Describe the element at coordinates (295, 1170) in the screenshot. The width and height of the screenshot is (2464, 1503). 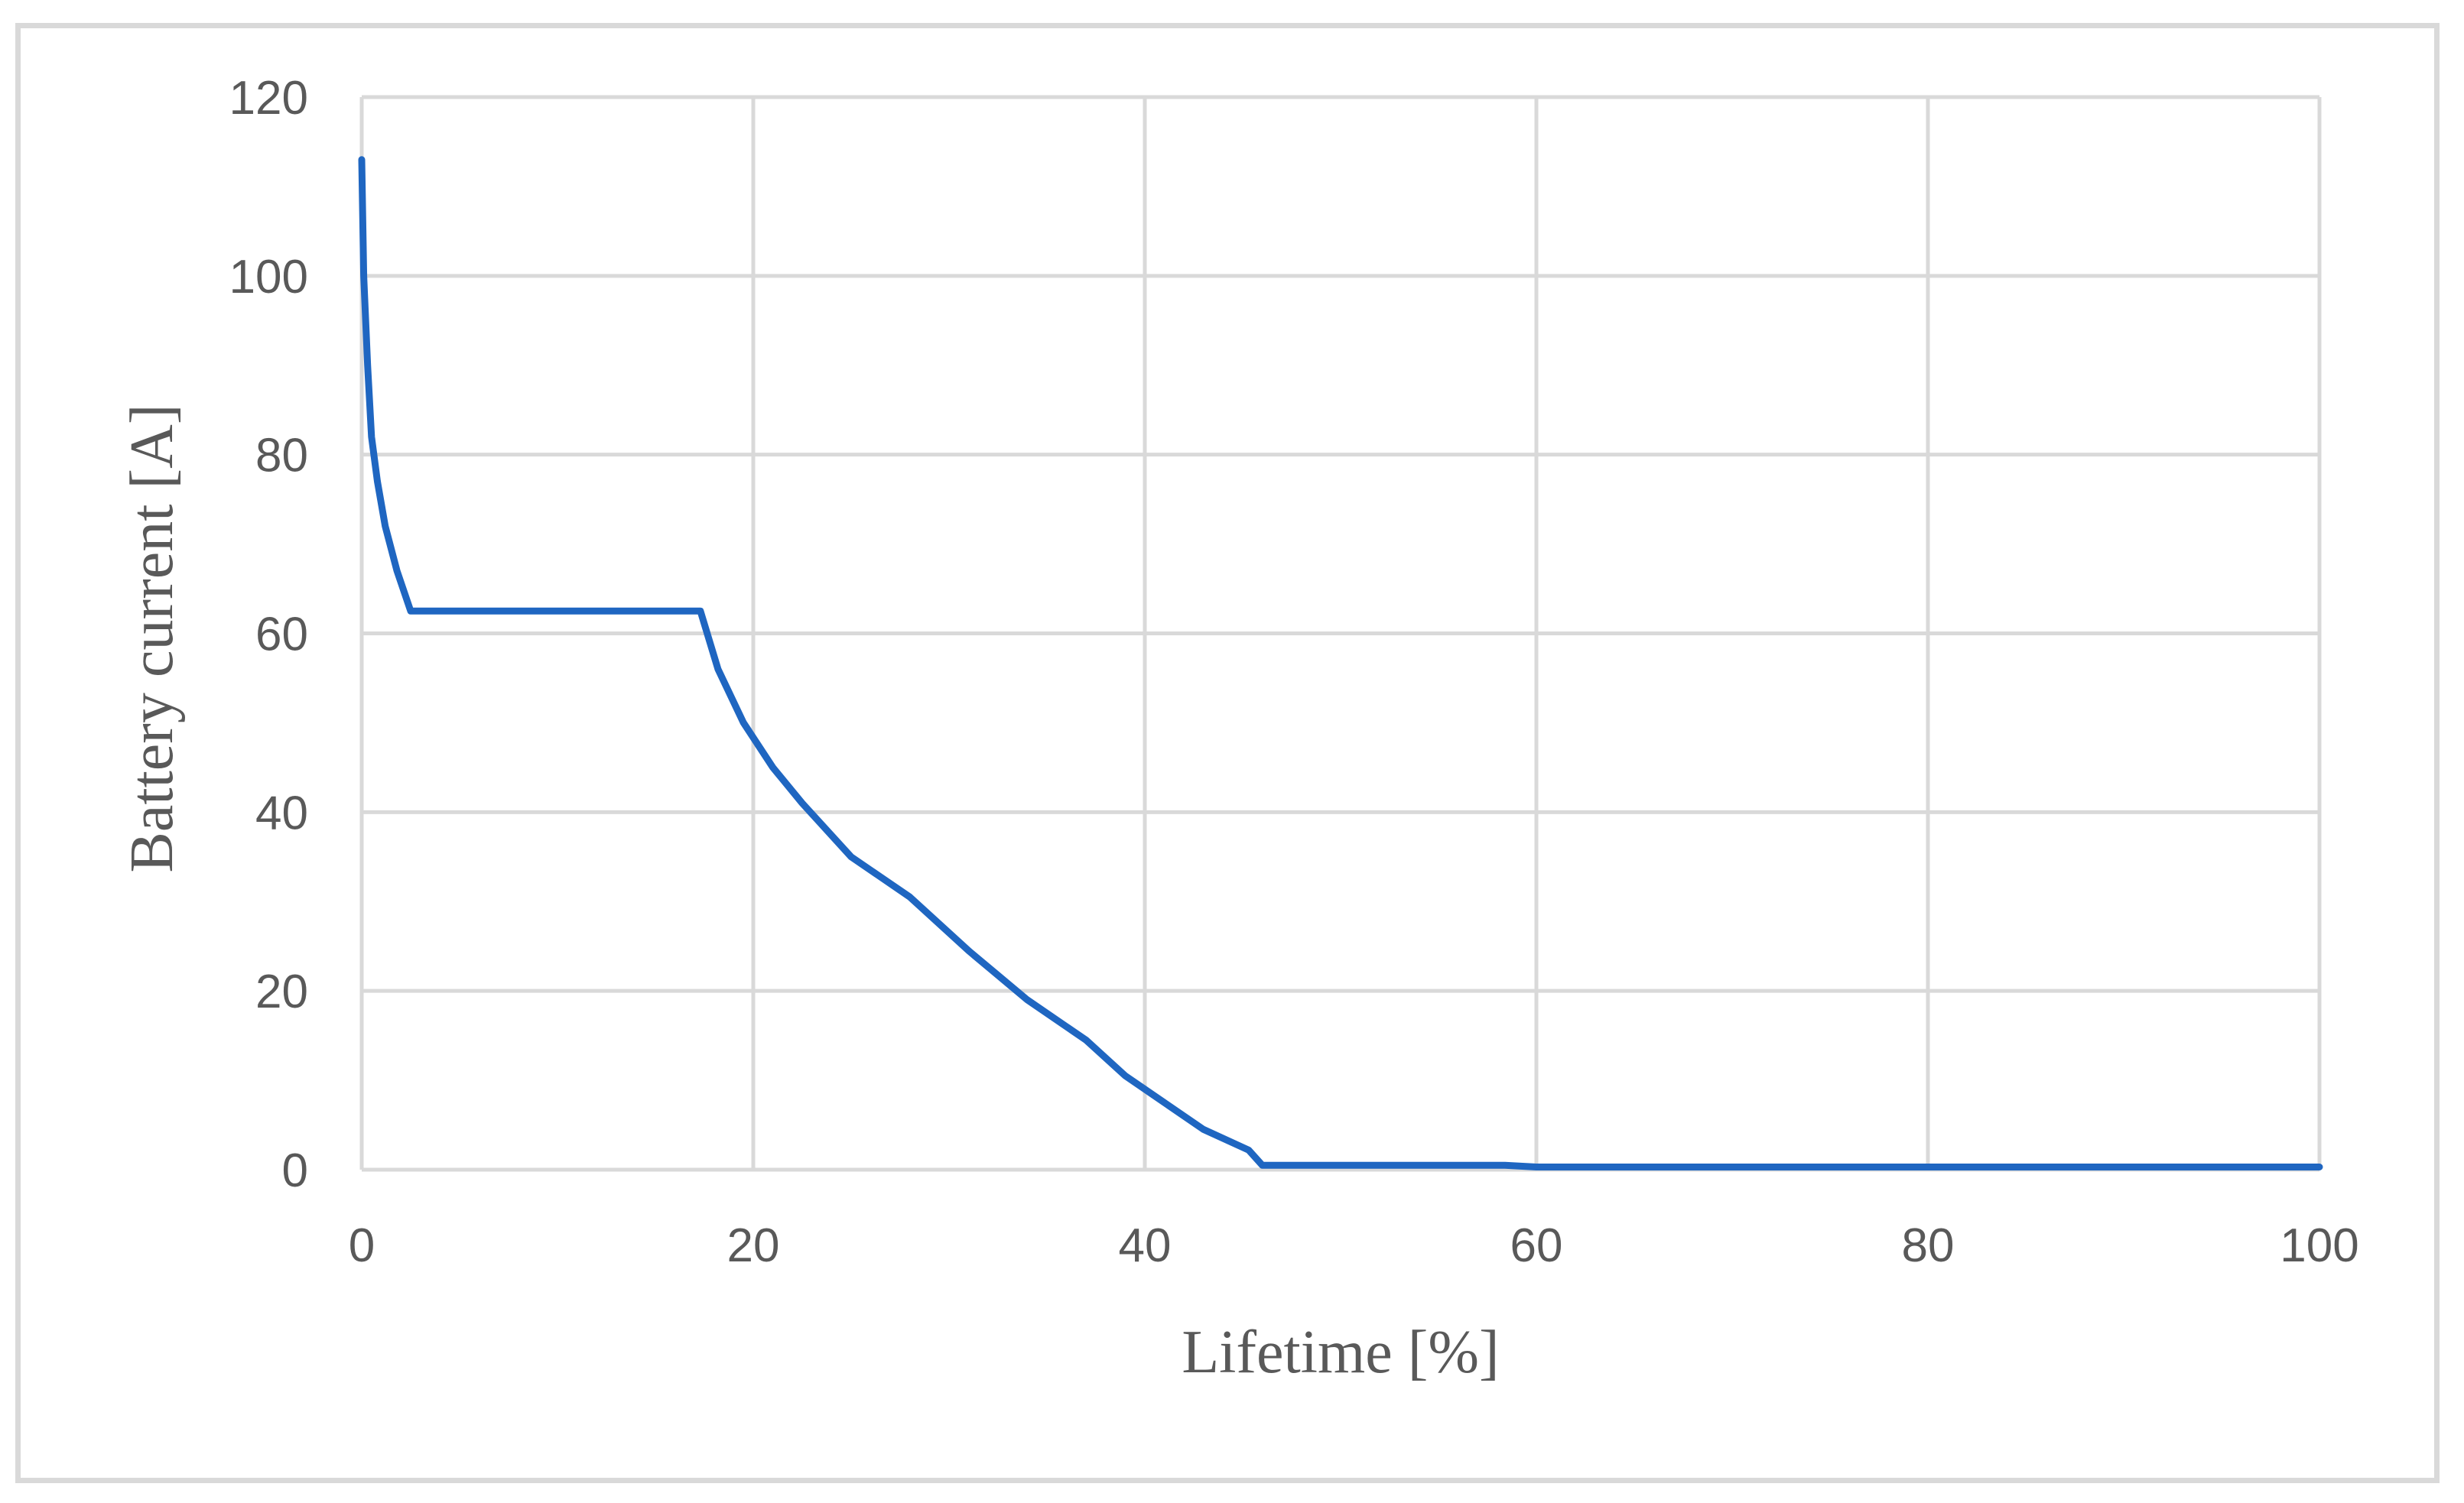
I see `y-tick-label: 0` at that location.